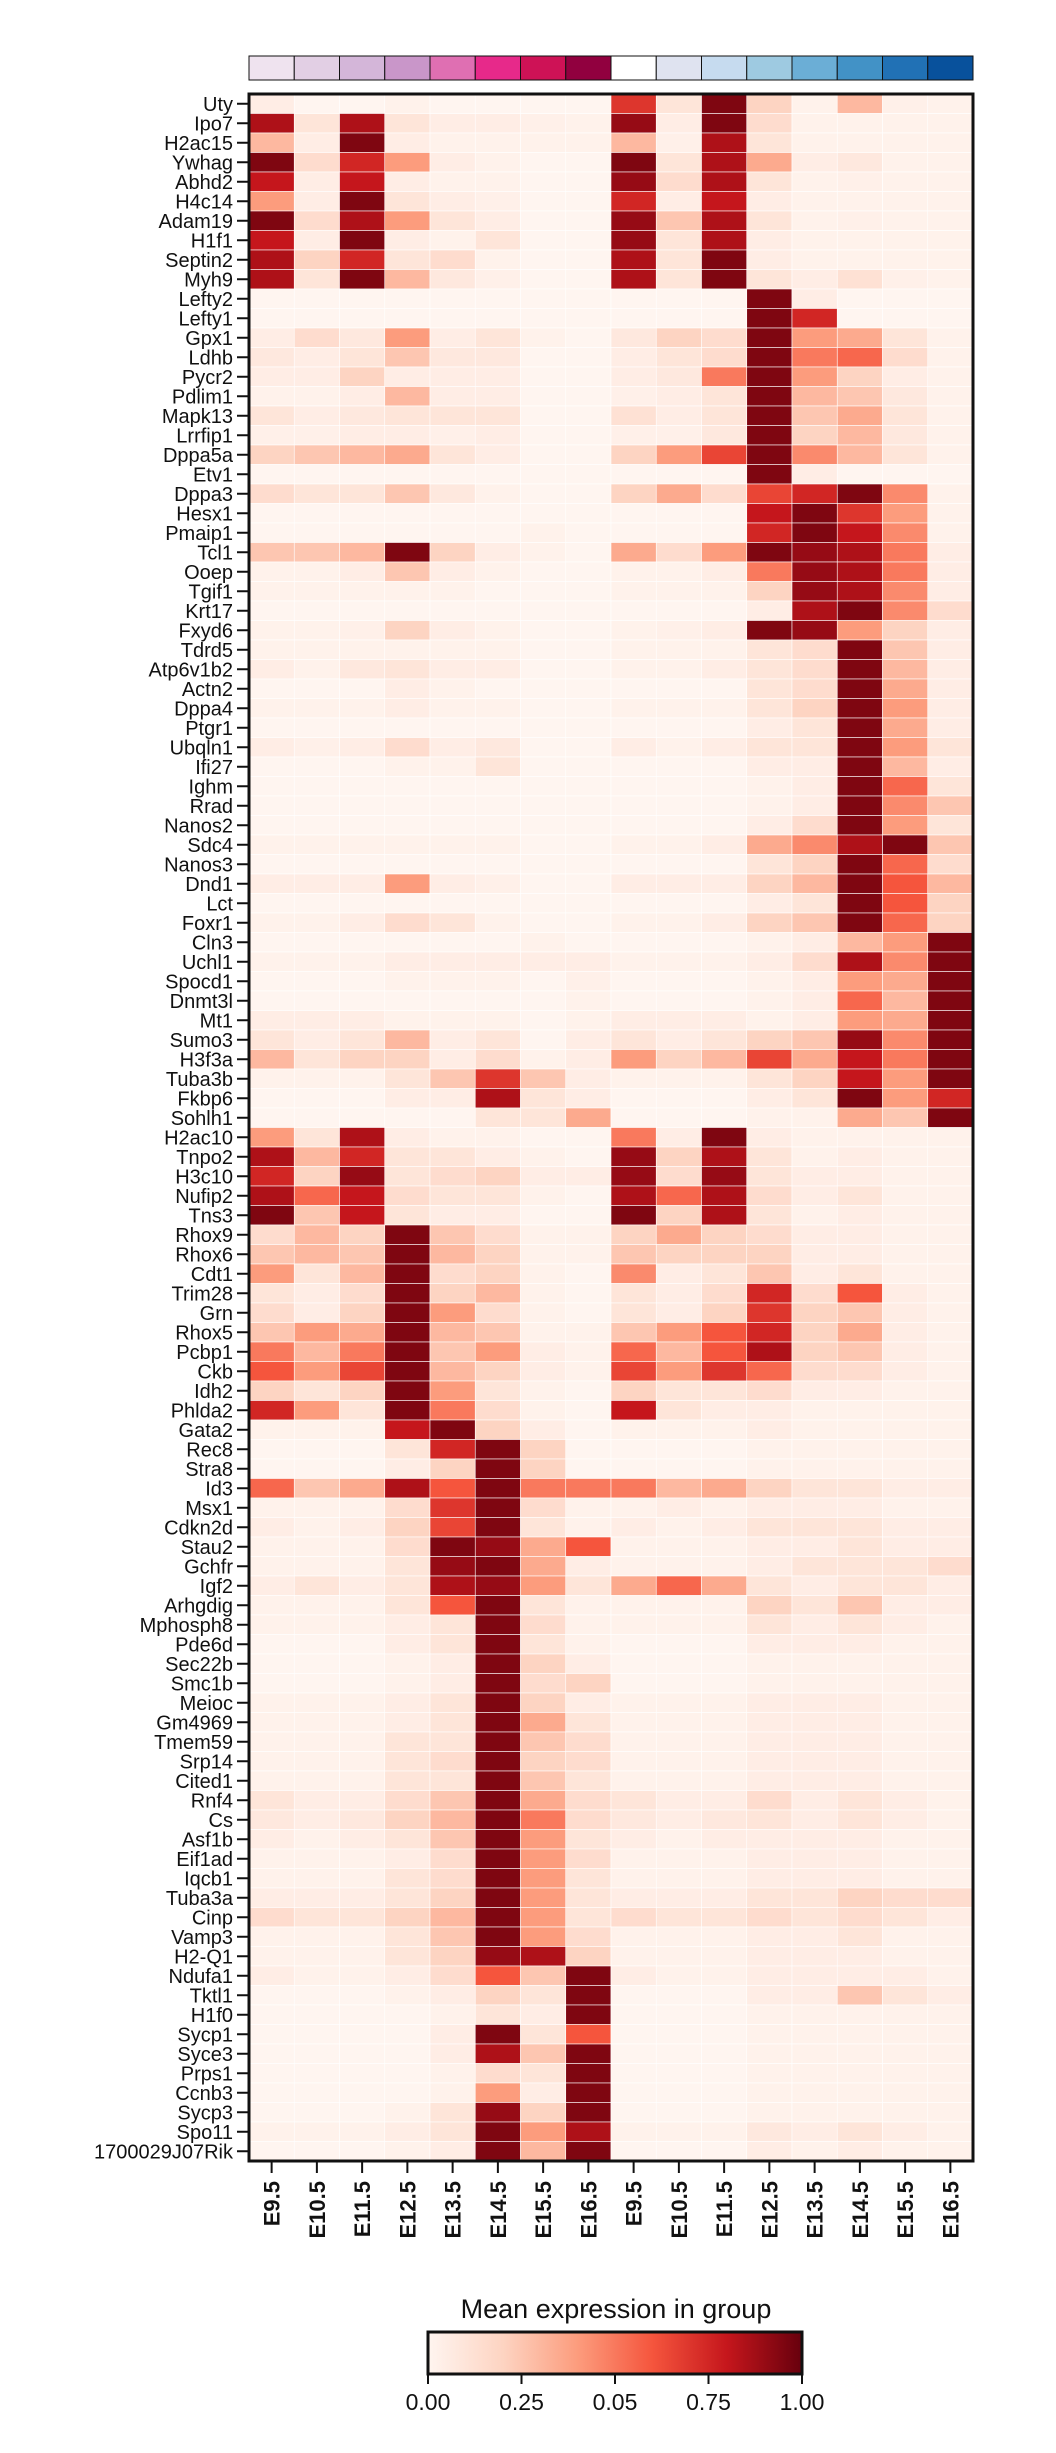  Describe the element at coordinates (216, 1314) in the screenshot. I see `gene-label: Grn` at that location.